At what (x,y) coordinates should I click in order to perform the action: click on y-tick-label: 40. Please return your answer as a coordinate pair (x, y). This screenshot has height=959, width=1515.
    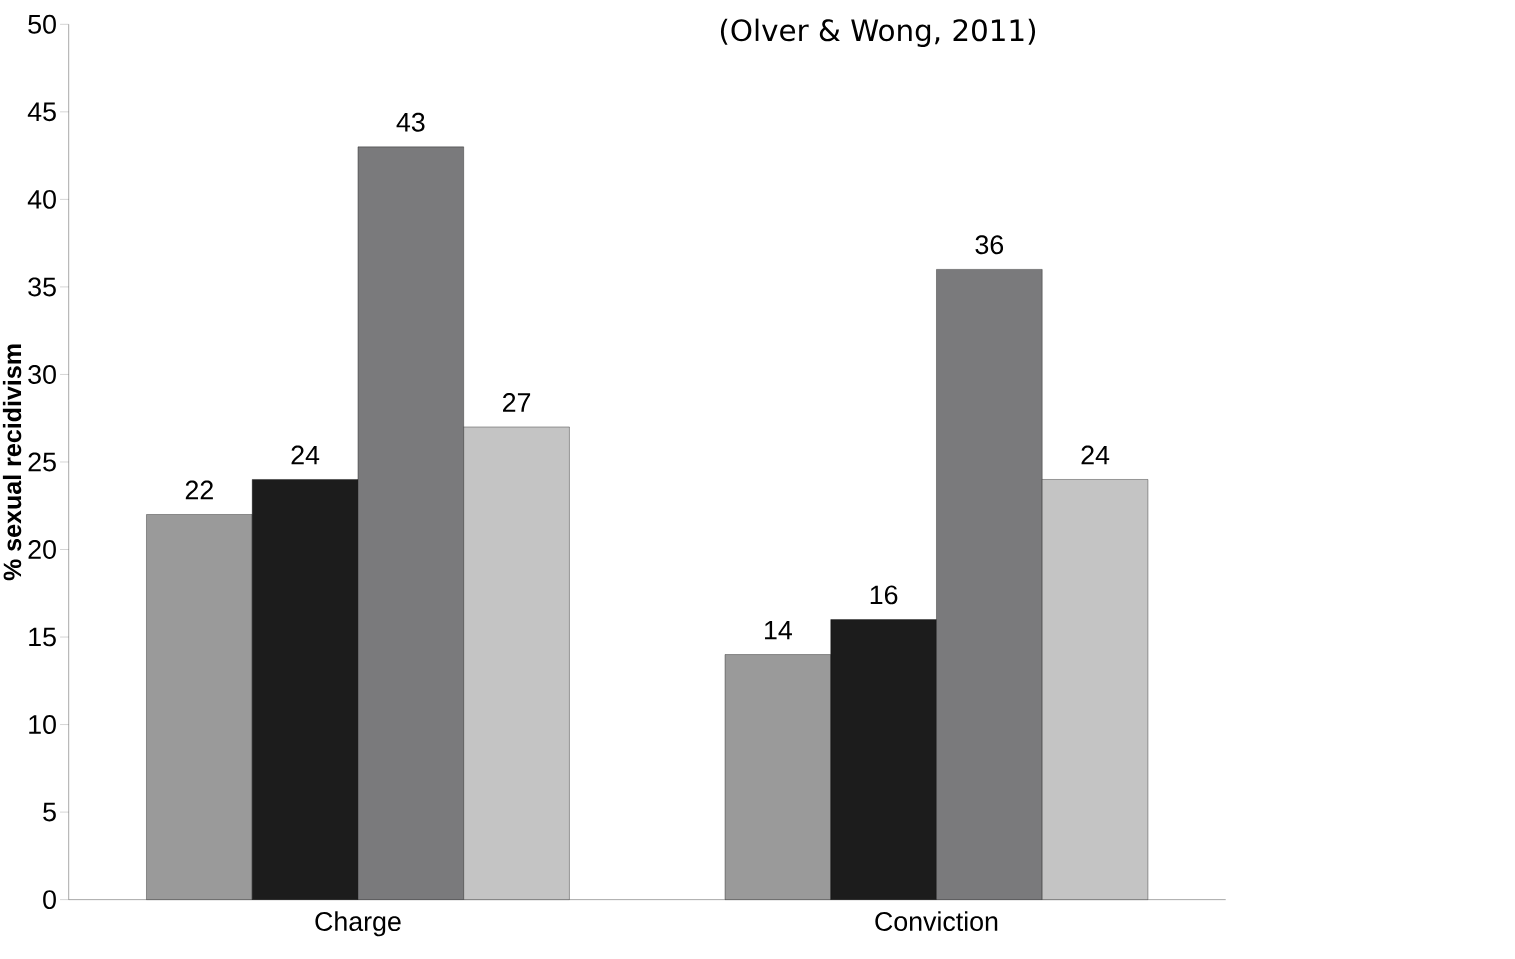
    Looking at the image, I should click on (41, 200).